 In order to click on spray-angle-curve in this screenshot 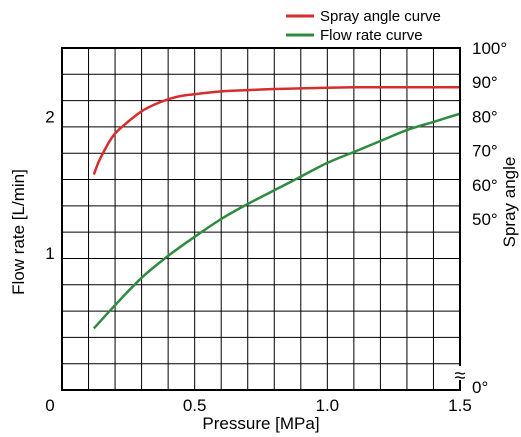, I will do `click(276, 130)`.